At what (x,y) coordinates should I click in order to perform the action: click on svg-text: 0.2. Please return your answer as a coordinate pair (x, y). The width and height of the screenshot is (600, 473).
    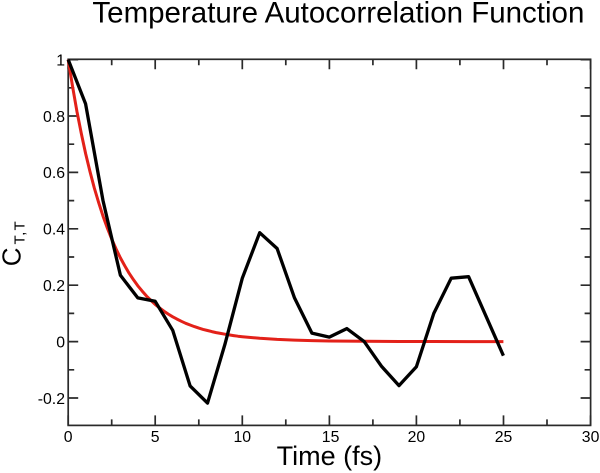
    Looking at the image, I should click on (54, 286).